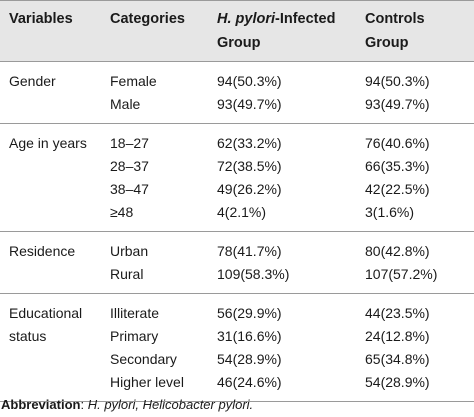 The height and width of the screenshot is (417, 474). Describe the element at coordinates (397, 166) in the screenshot. I see `cell-line: 66(35.3%)` at that location.